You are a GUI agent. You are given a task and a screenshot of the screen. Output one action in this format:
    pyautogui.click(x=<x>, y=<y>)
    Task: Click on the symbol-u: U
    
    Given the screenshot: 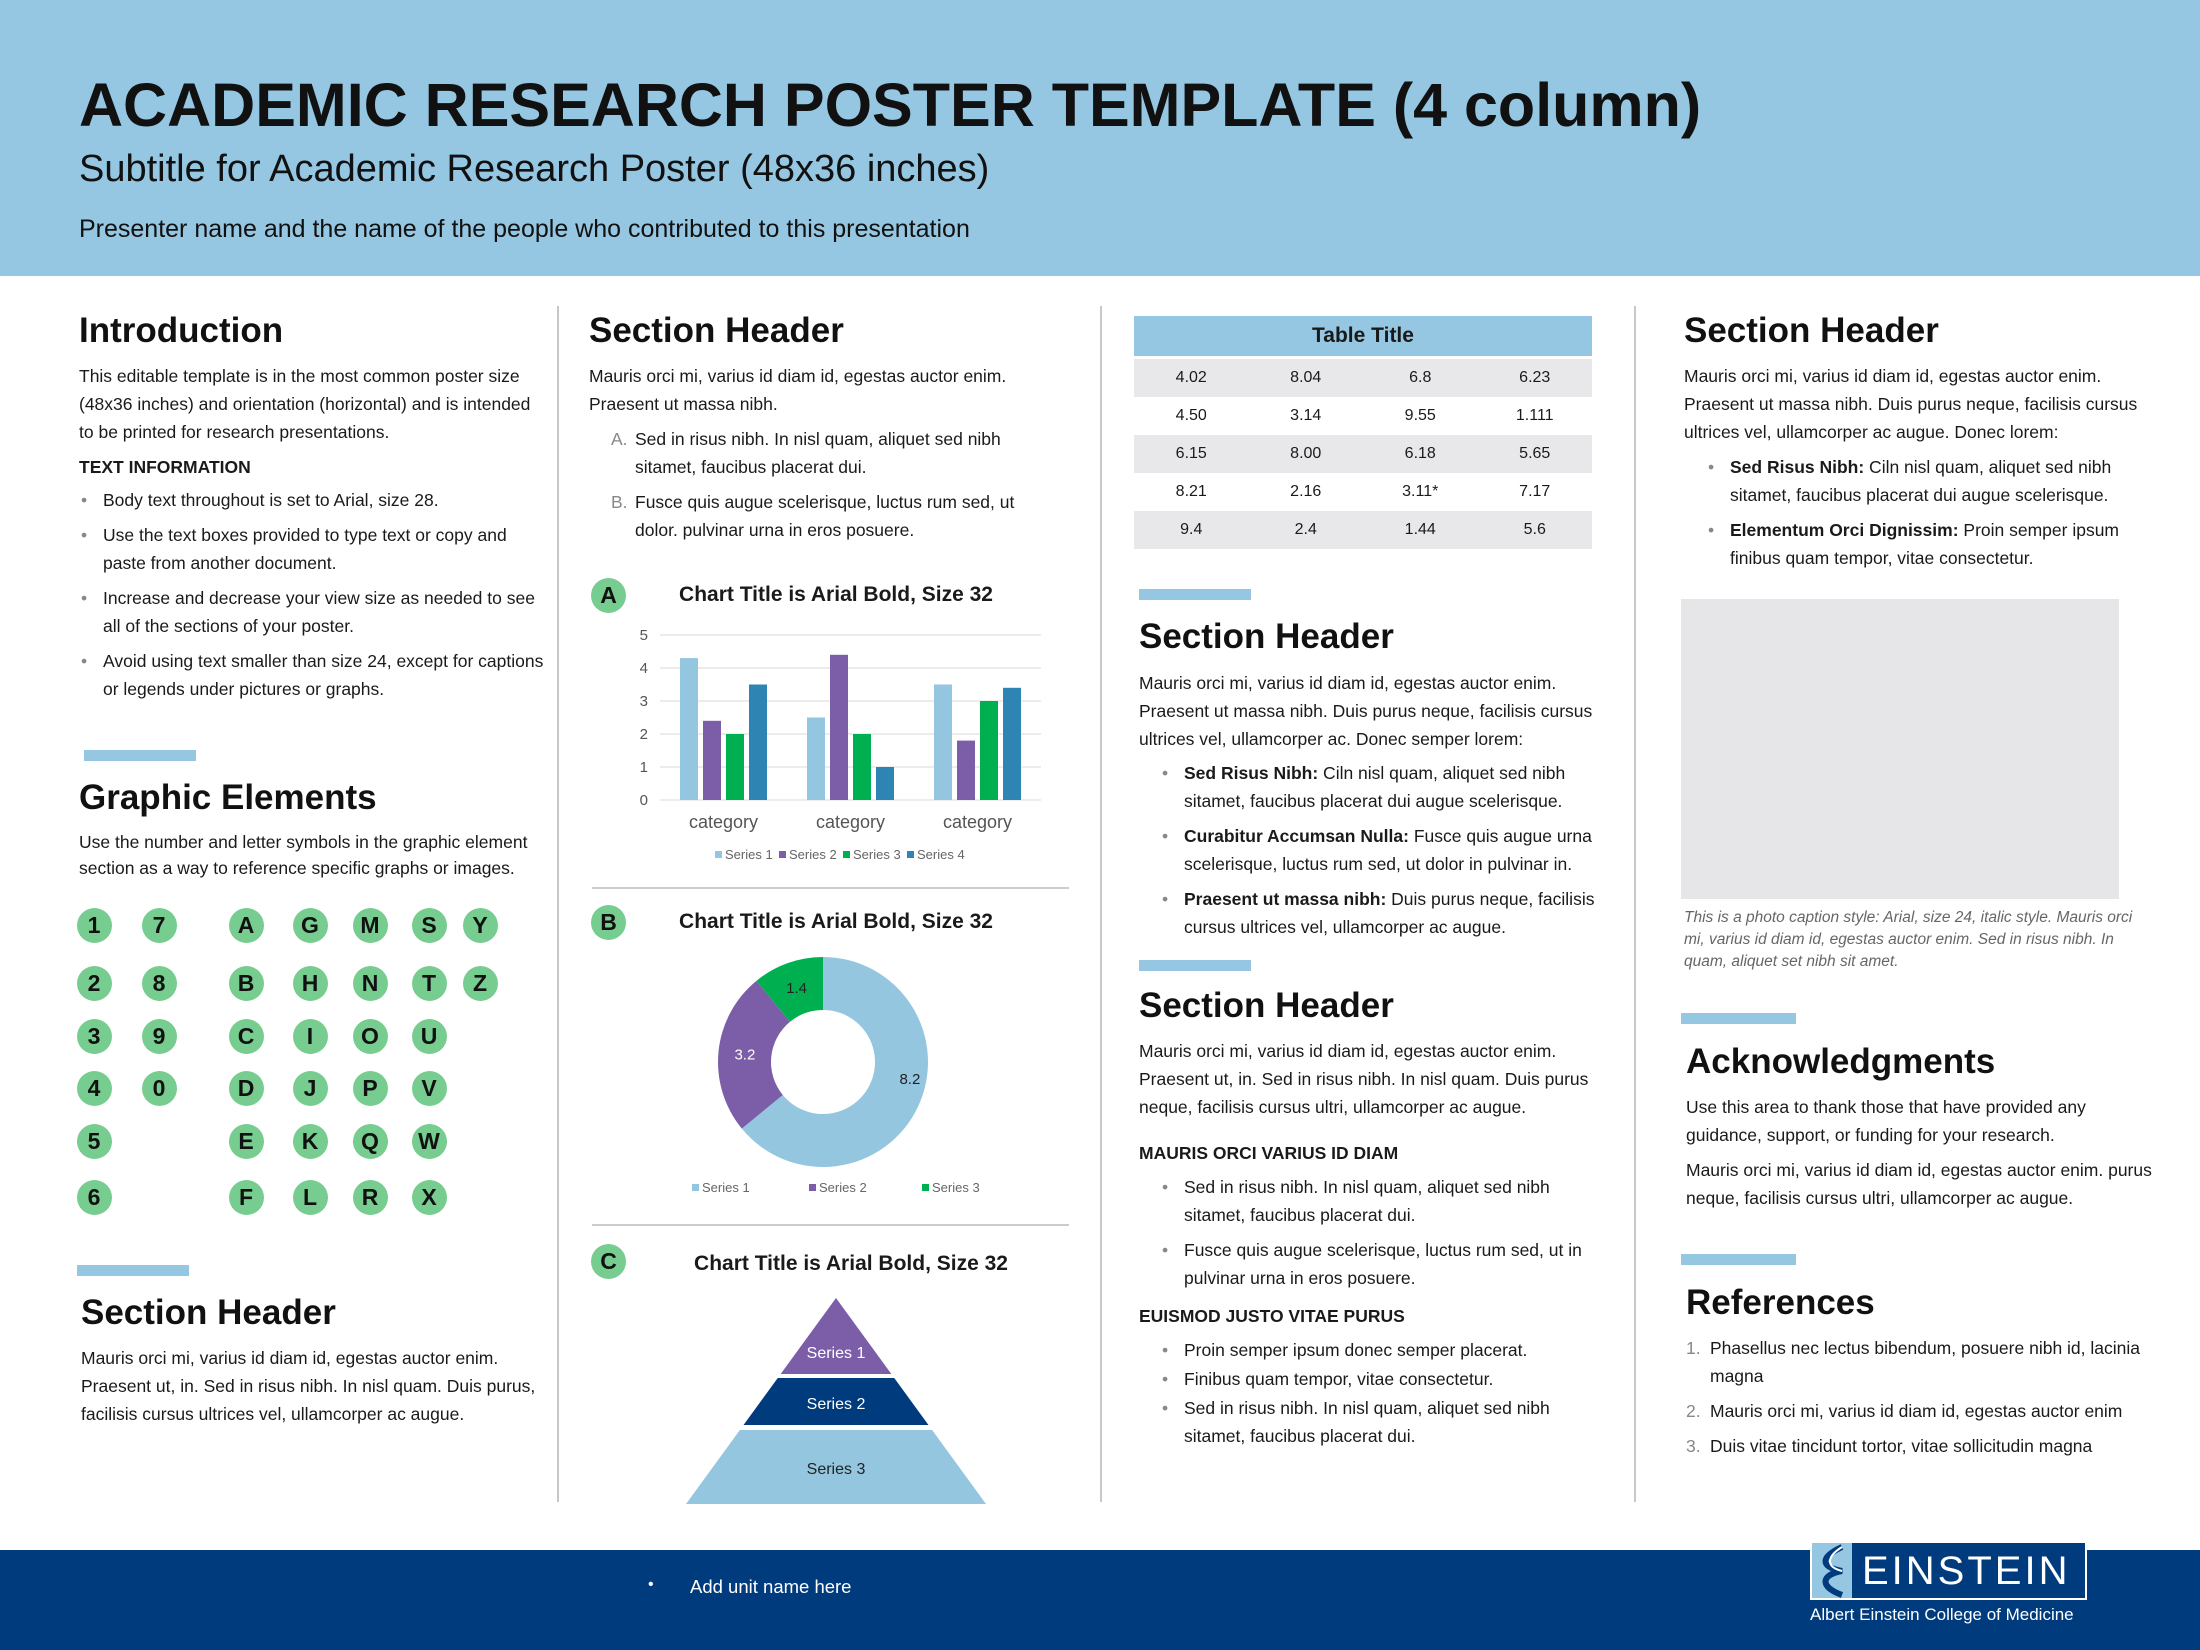 What is the action you would take?
    pyautogui.click(x=429, y=1036)
    